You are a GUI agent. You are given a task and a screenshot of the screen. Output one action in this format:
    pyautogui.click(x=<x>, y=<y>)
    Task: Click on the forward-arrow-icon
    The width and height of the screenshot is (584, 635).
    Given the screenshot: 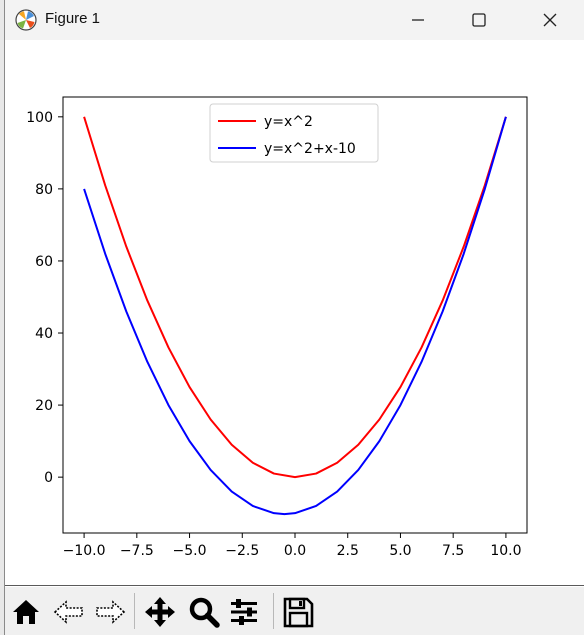 What is the action you would take?
    pyautogui.click(x=111, y=612)
    